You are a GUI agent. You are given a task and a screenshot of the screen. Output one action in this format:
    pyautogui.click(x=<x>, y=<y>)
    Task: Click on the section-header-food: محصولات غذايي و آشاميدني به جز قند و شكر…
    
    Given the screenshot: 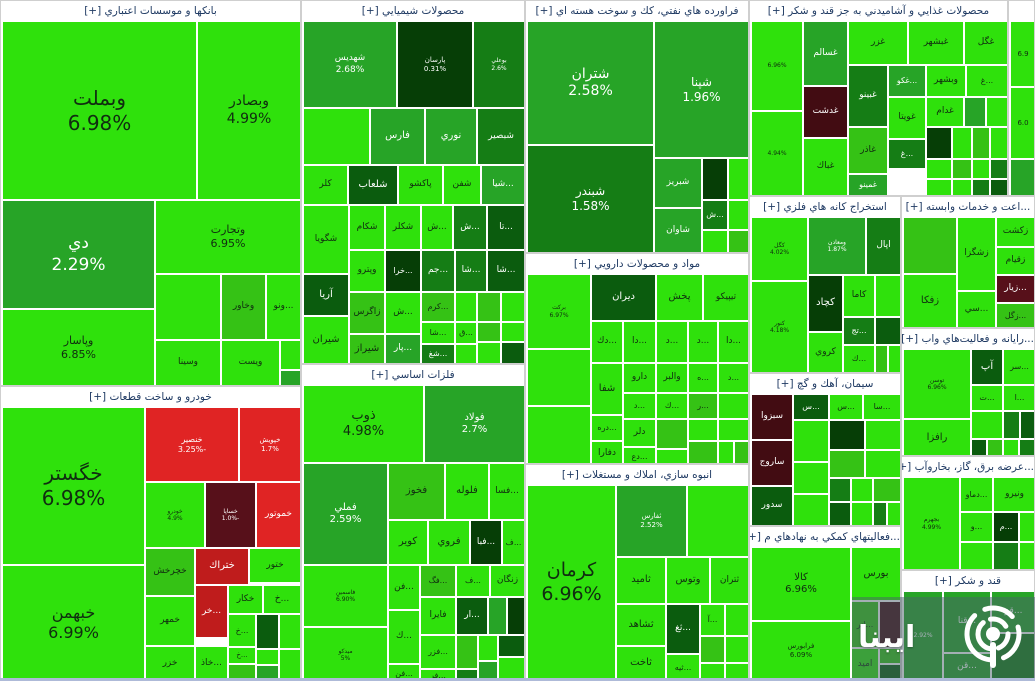 What is the action you would take?
    pyautogui.click(x=878, y=11)
    